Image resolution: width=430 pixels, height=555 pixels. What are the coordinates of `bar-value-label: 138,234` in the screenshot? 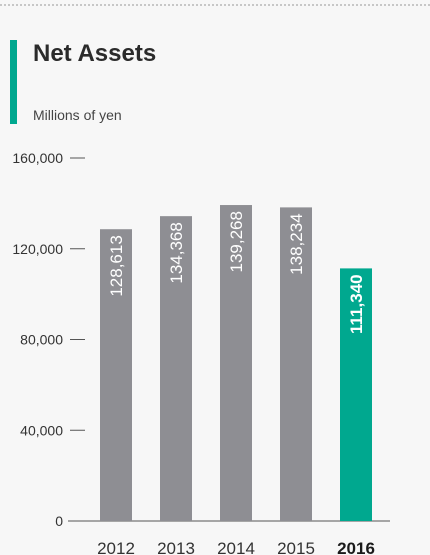 It's located at (296, 243).